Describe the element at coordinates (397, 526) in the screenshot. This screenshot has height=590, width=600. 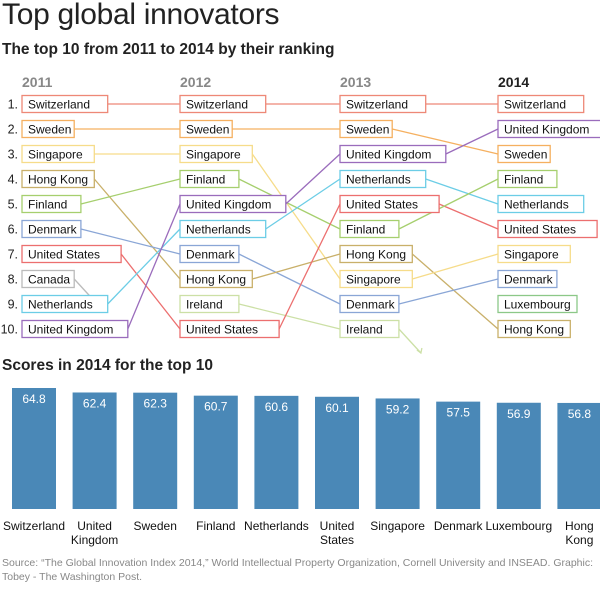
I see `bar-category-label-singapore: Singapore` at that location.